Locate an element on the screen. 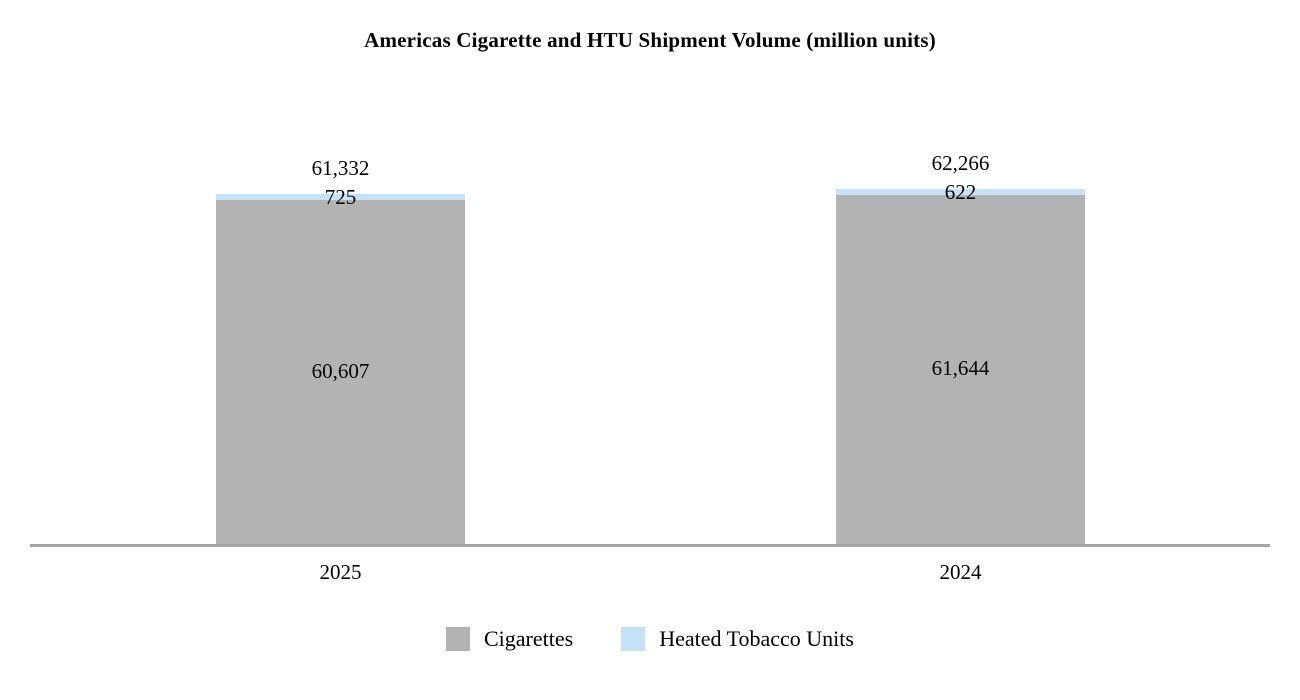 Image resolution: width=1300 pixels, height=700 pixels. total-label: 61,332 is located at coordinates (340, 168).